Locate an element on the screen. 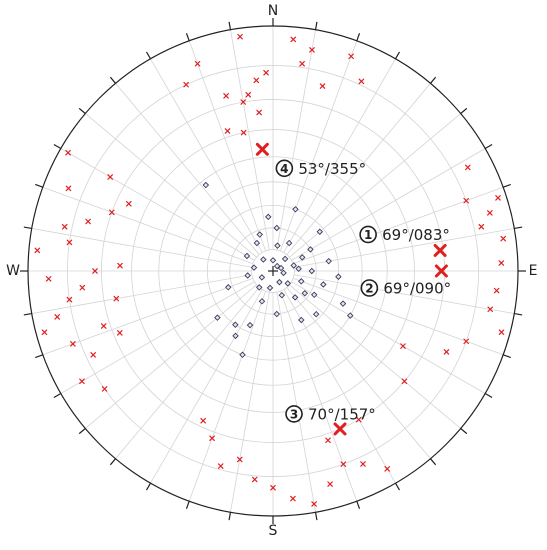 The image size is (547, 550). plane-number: 4 is located at coordinates (284, 169).